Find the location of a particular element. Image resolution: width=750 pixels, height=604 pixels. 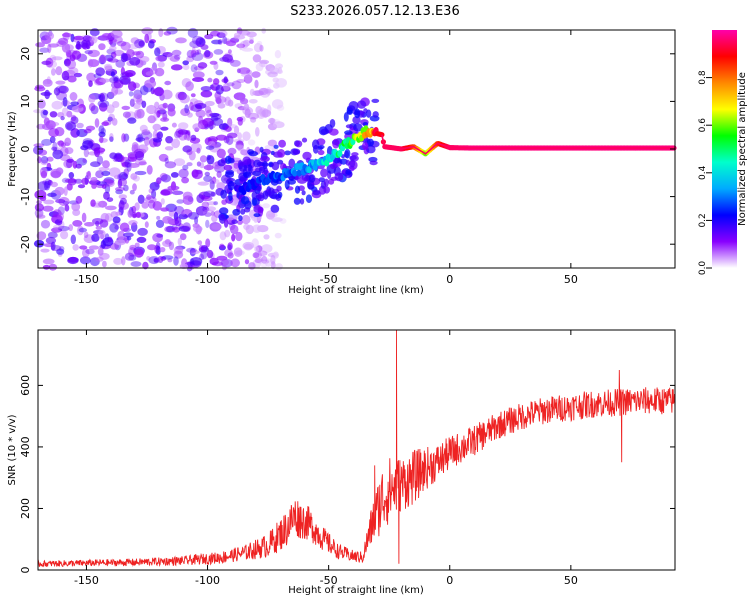

colorbar-label: Normalized spectral amplitude is located at coordinates (742, 149).